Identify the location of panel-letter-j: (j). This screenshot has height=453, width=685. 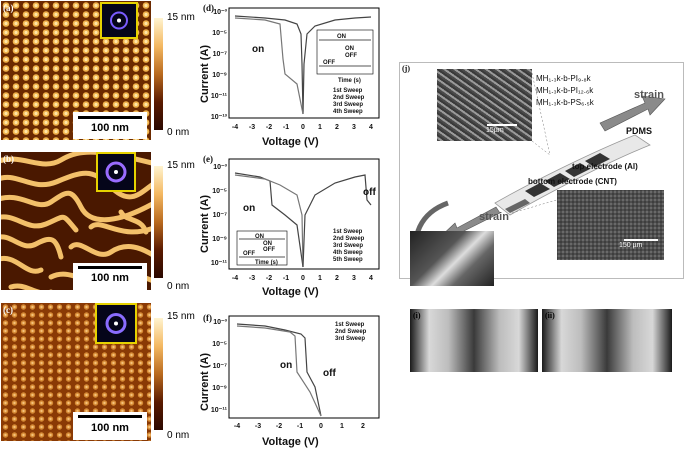
(406, 68).